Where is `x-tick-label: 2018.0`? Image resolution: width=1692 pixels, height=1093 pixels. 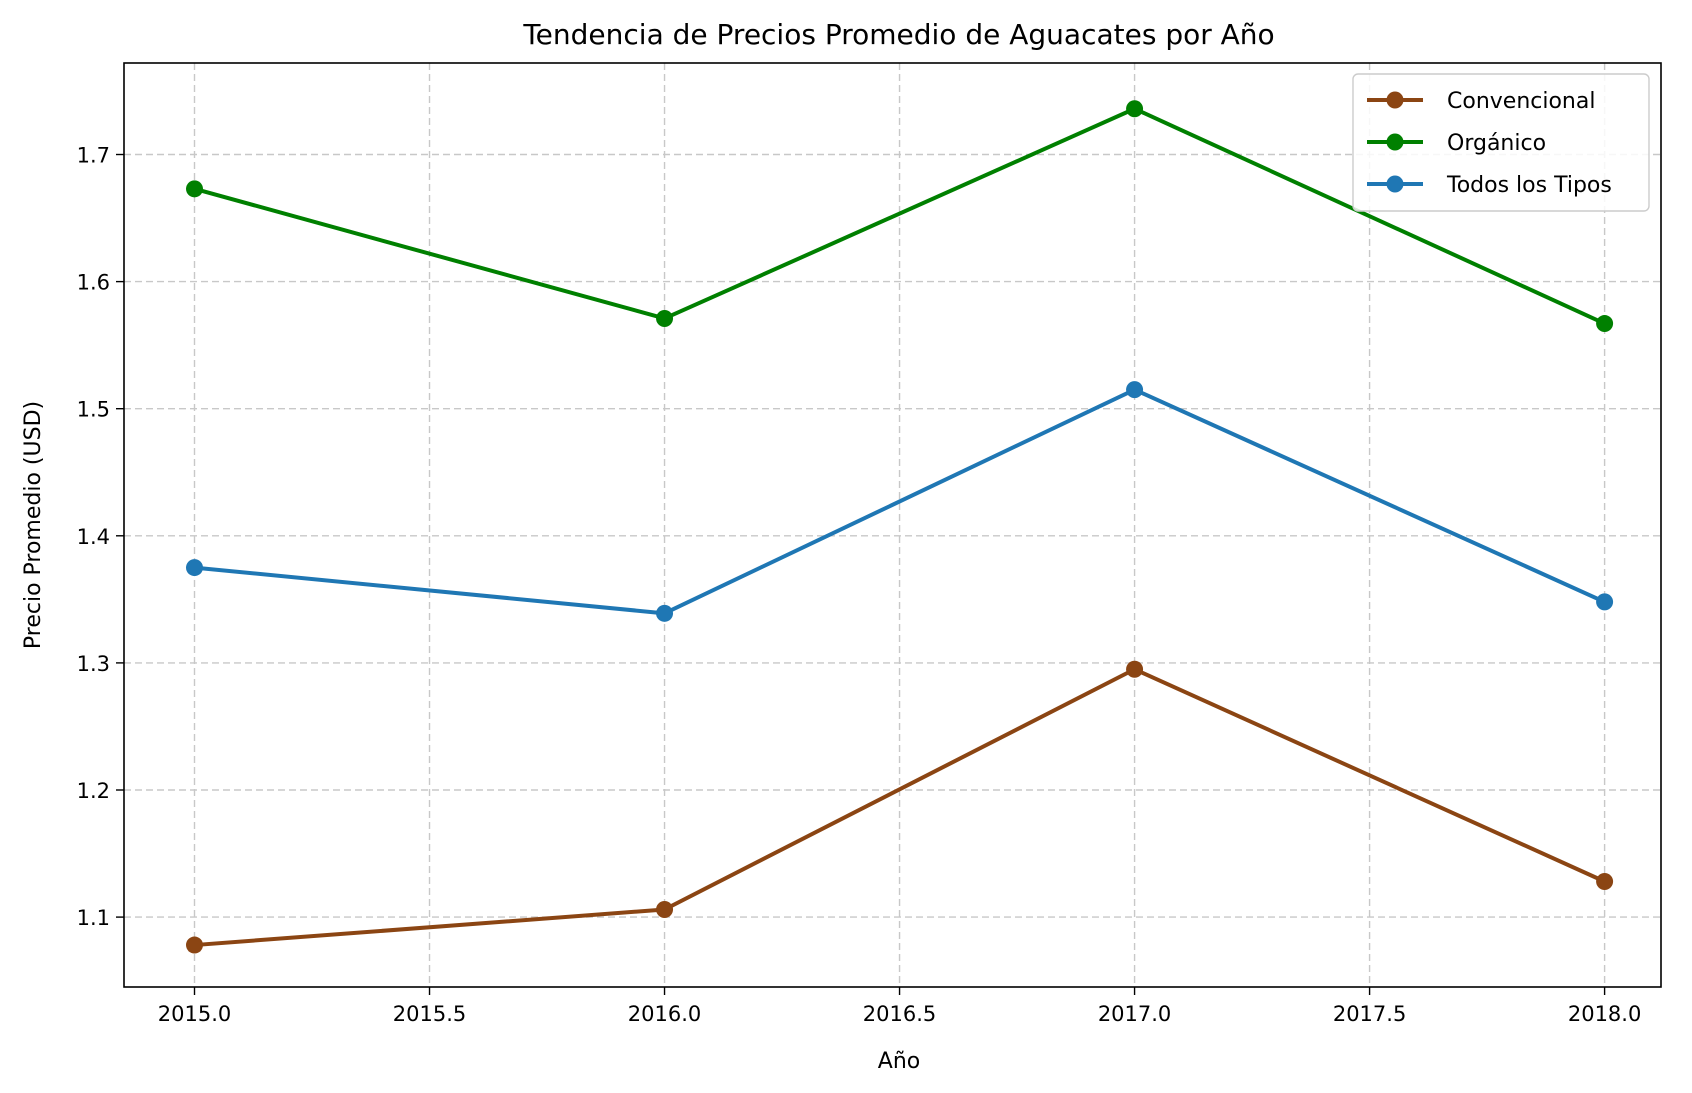 x-tick-label: 2018.0 is located at coordinates (1604, 1014).